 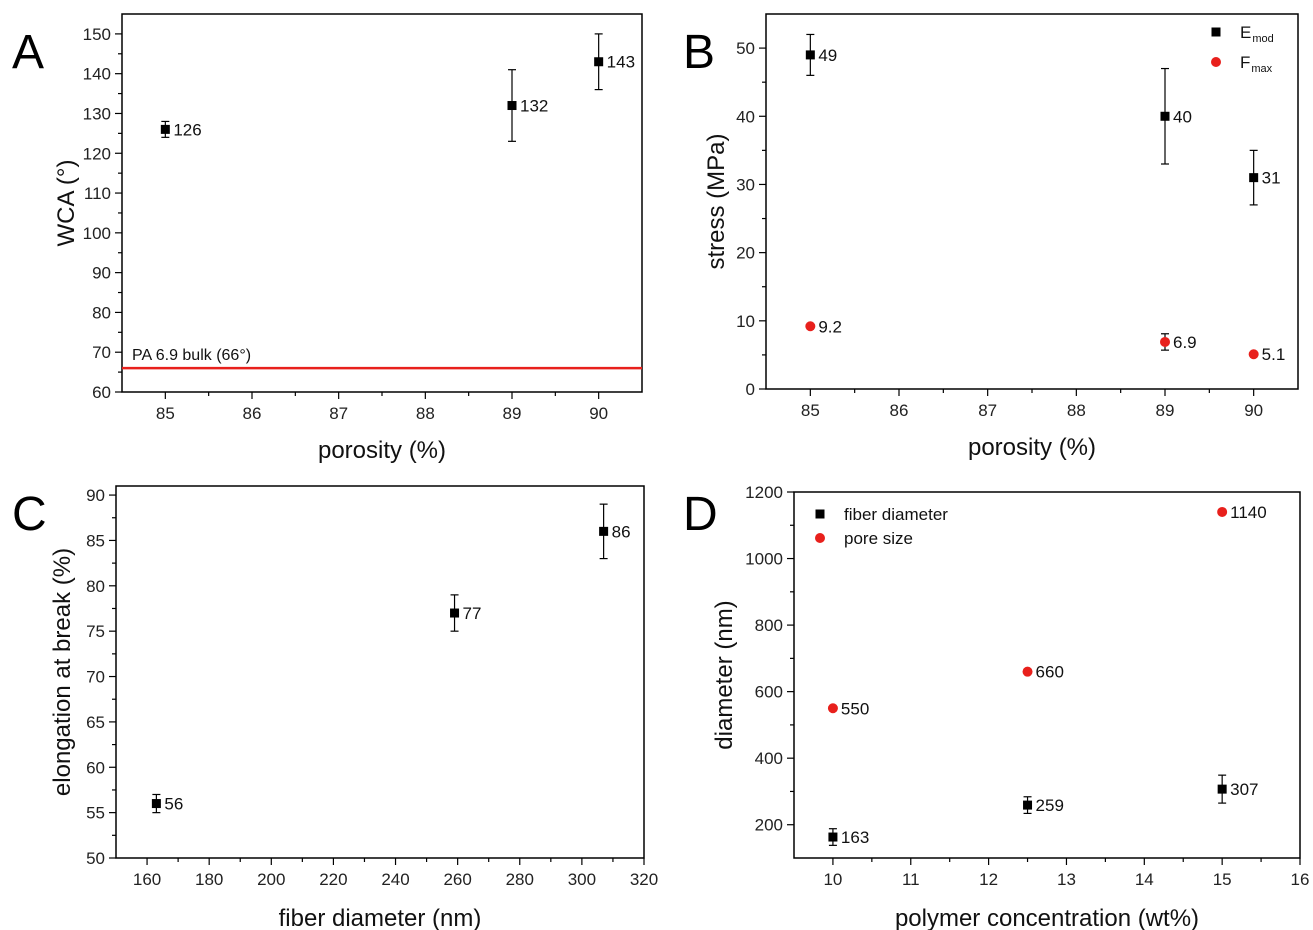 I want to click on data-label: 259, so click(x=1050, y=805).